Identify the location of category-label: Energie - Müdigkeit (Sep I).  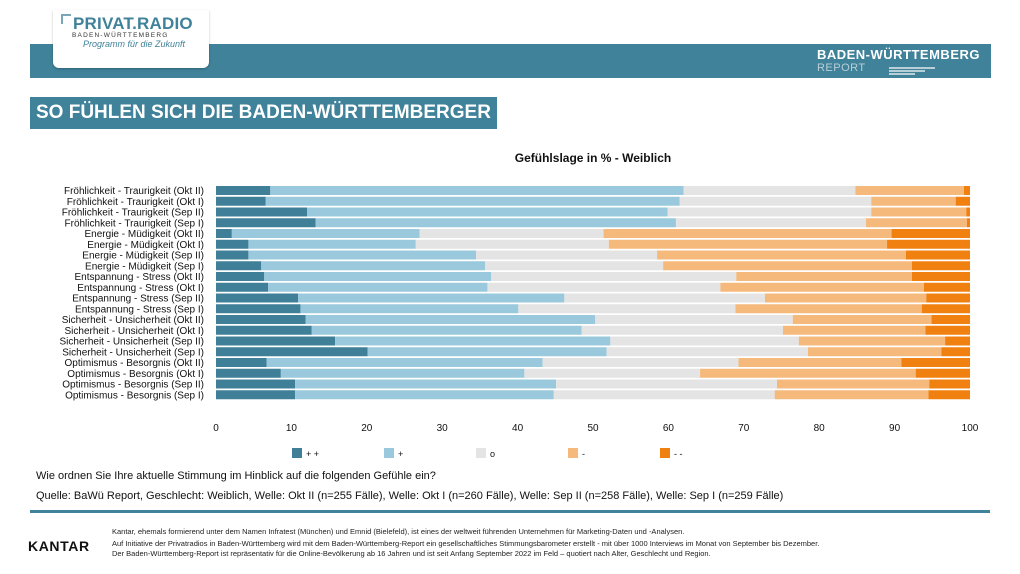
(144, 266).